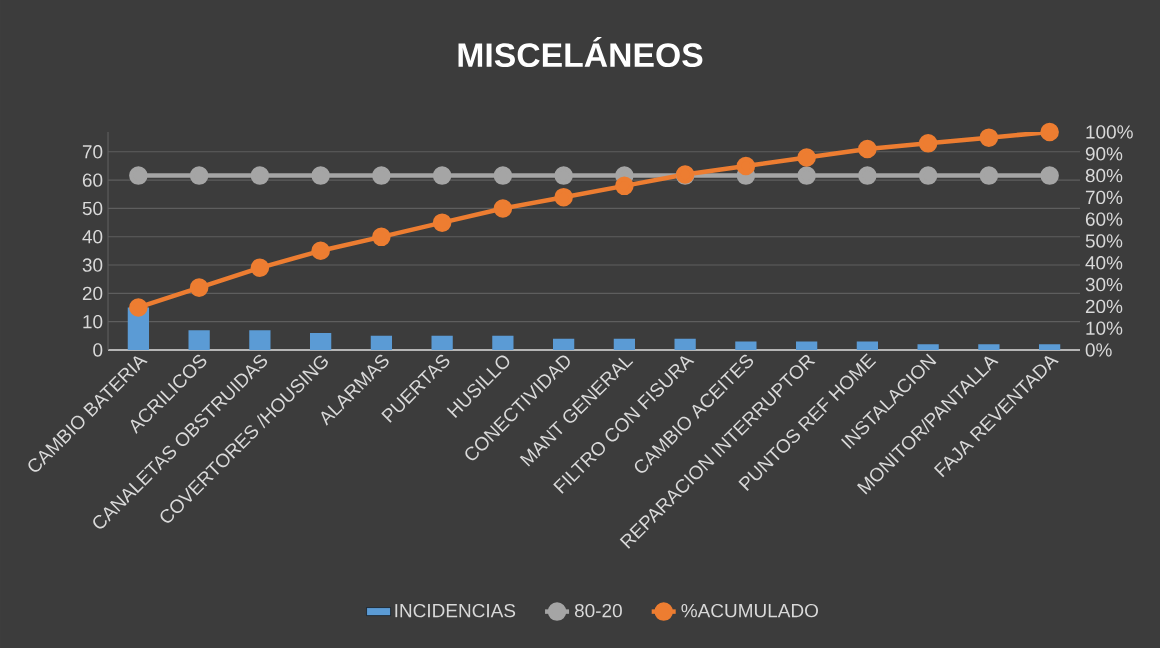  I want to click on y-tick-label: 60, so click(92, 180).